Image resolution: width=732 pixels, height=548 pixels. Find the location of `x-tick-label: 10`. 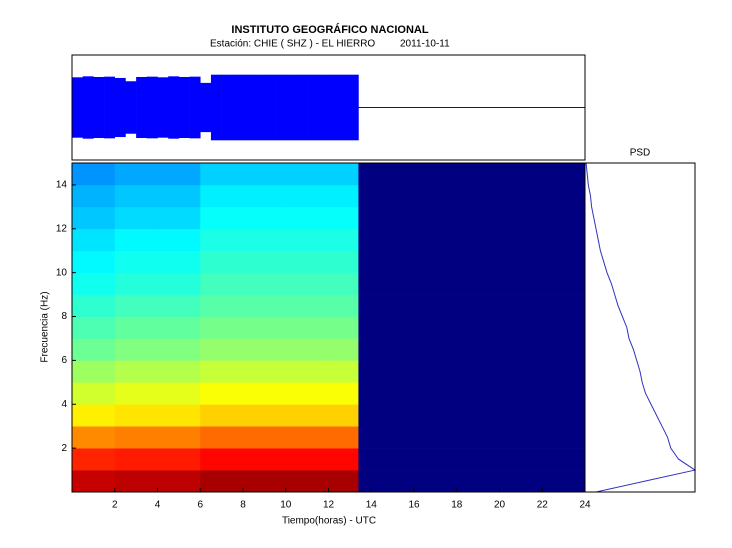

x-tick-label: 10 is located at coordinates (286, 505).